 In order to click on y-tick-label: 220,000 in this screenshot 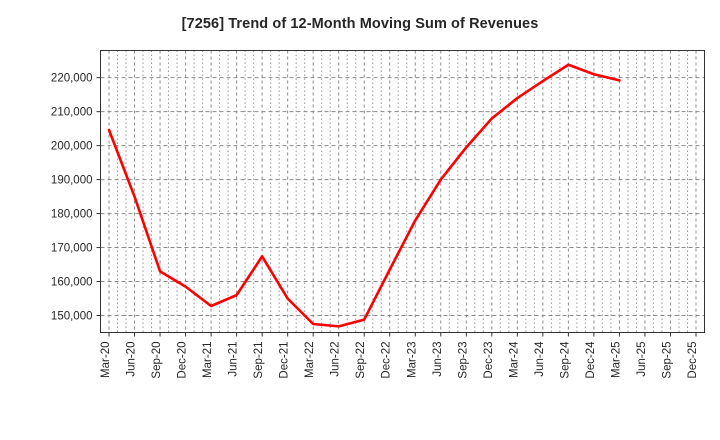, I will do `click(72, 79)`.